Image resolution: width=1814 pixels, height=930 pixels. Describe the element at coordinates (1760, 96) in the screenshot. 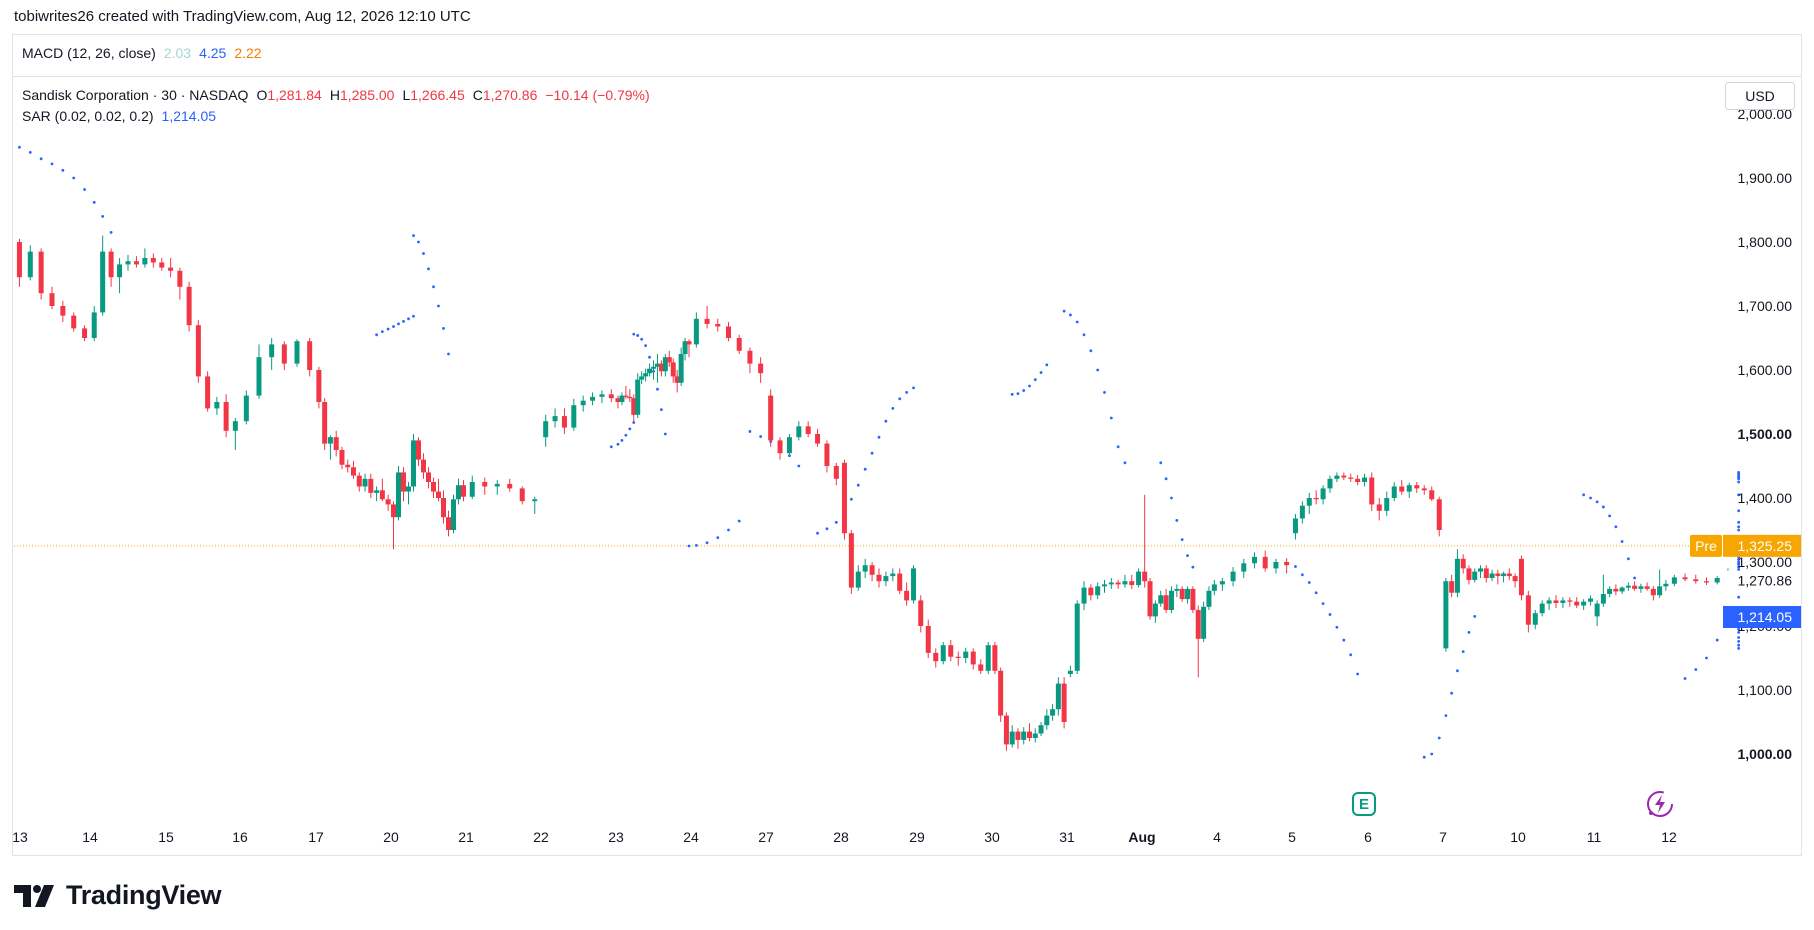

I see `currency-button: USD` at that location.